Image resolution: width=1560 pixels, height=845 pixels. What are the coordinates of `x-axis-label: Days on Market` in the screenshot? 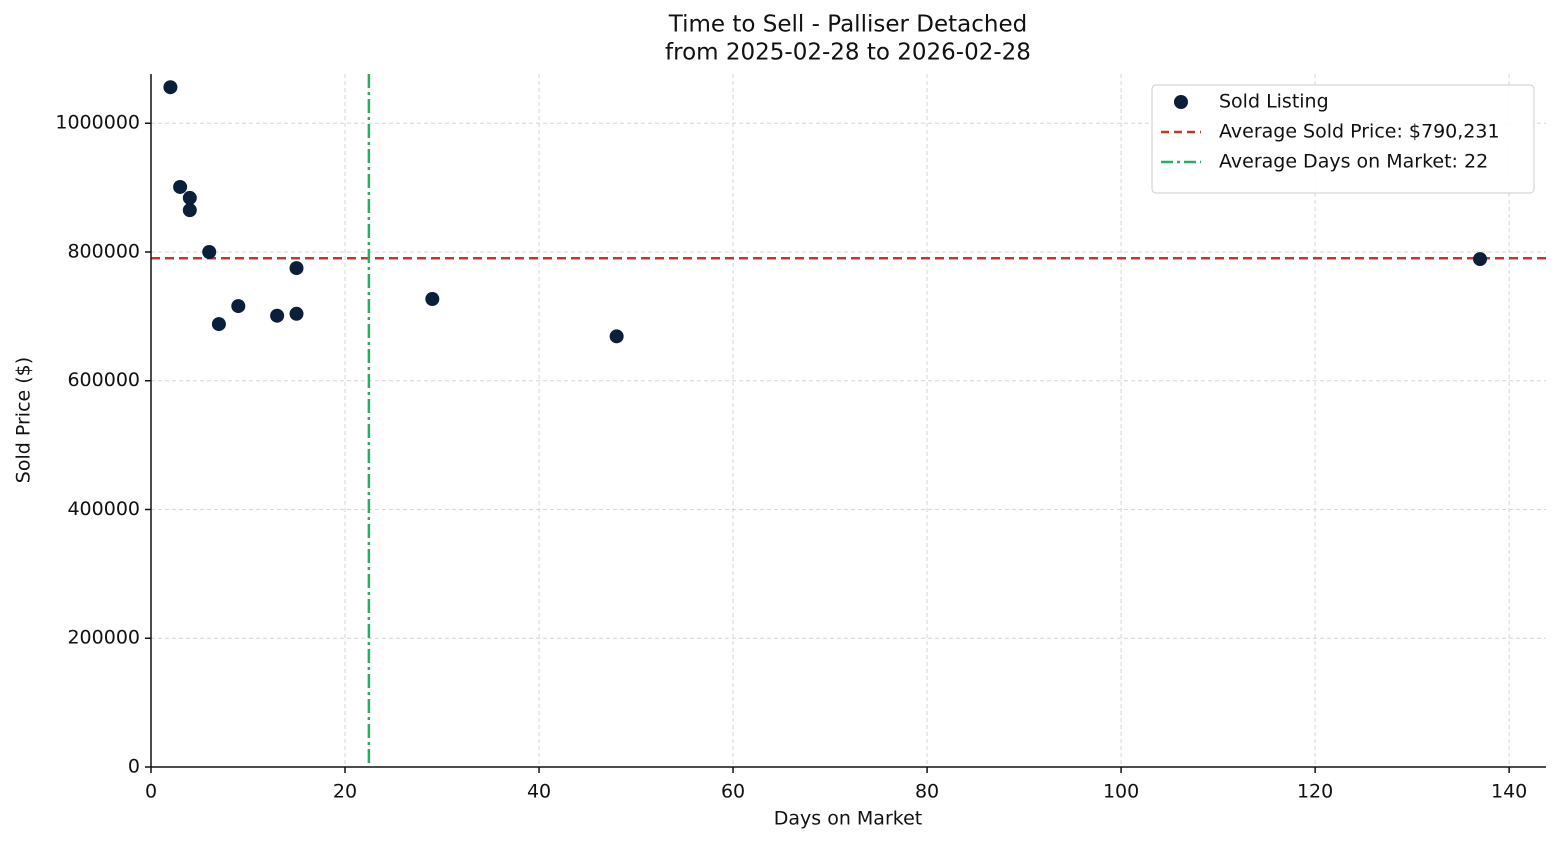 It's located at (848, 819).